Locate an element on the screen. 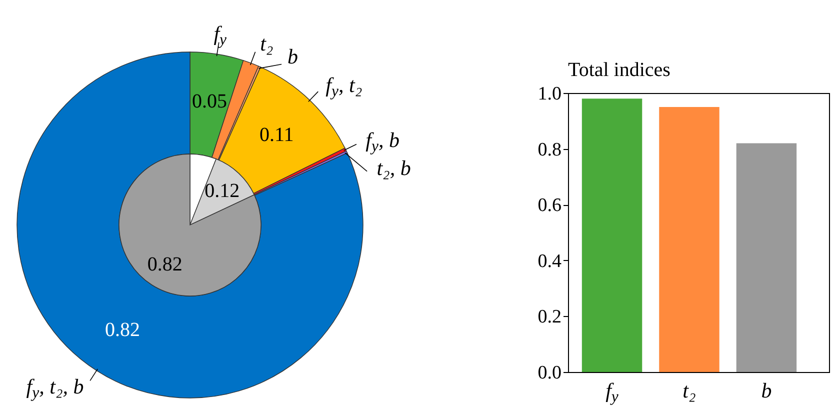 The width and height of the screenshot is (831, 412). slice-label: t₂ is located at coordinates (267, 43).